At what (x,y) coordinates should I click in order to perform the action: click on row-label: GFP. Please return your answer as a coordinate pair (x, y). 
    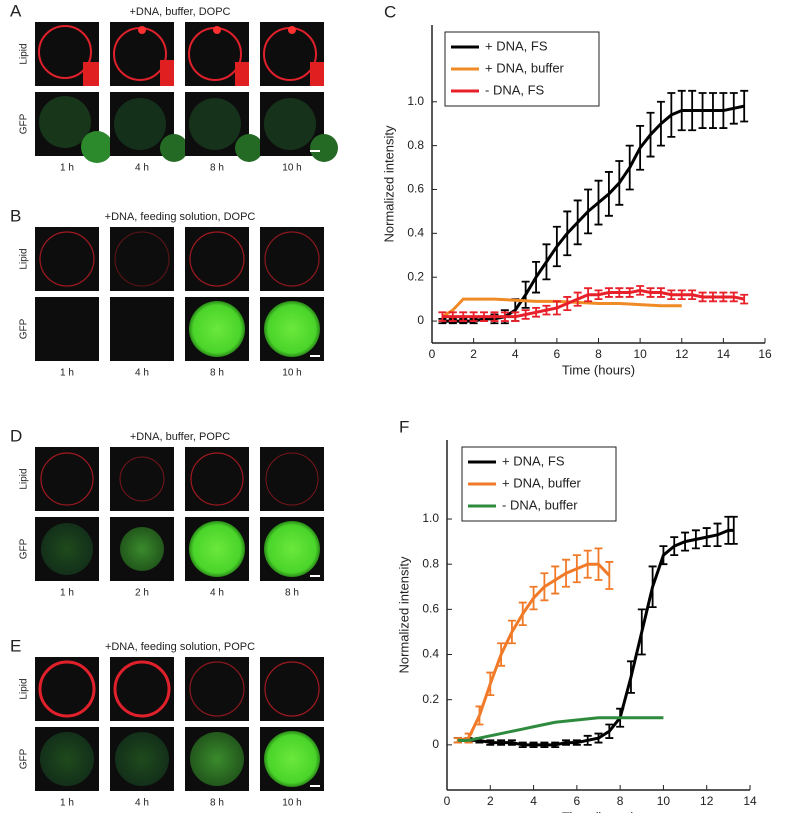
    Looking at the image, I should click on (24, 123).